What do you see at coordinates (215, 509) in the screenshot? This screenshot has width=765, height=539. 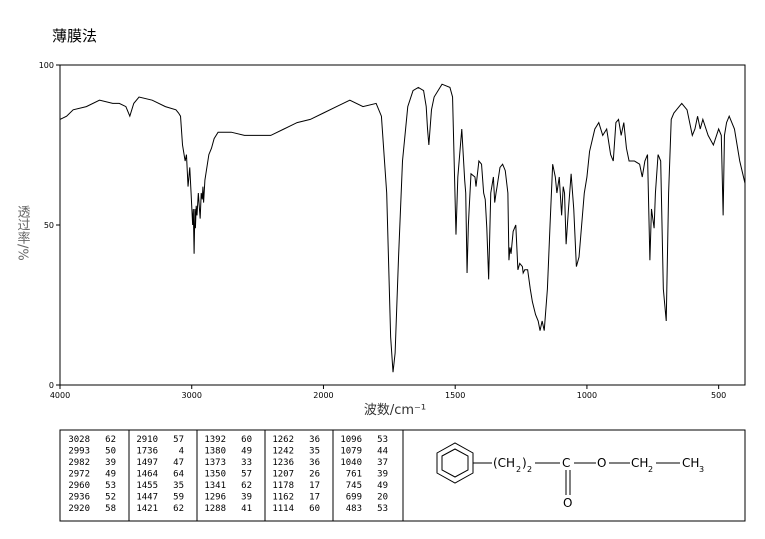 I see `peak-wavenumber: 1288` at bounding box center [215, 509].